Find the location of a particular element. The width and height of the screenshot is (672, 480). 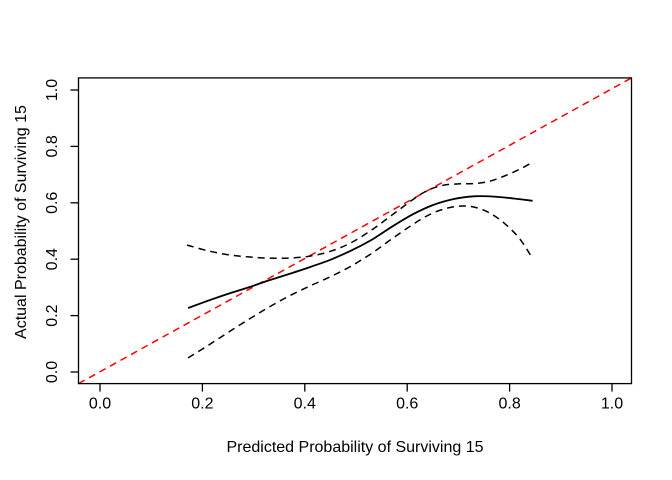

x-axis-tick-label: 0.2 is located at coordinates (202, 404).